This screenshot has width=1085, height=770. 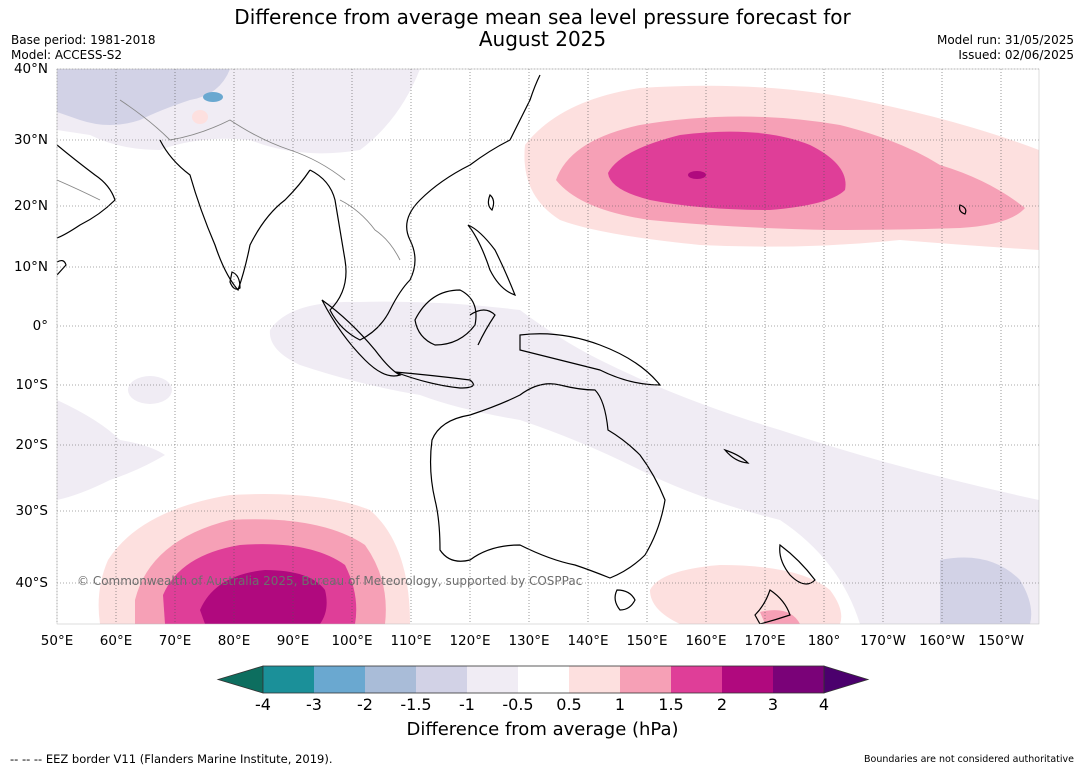 I want to click on longitude-label: 160°W, so click(x=942, y=641).